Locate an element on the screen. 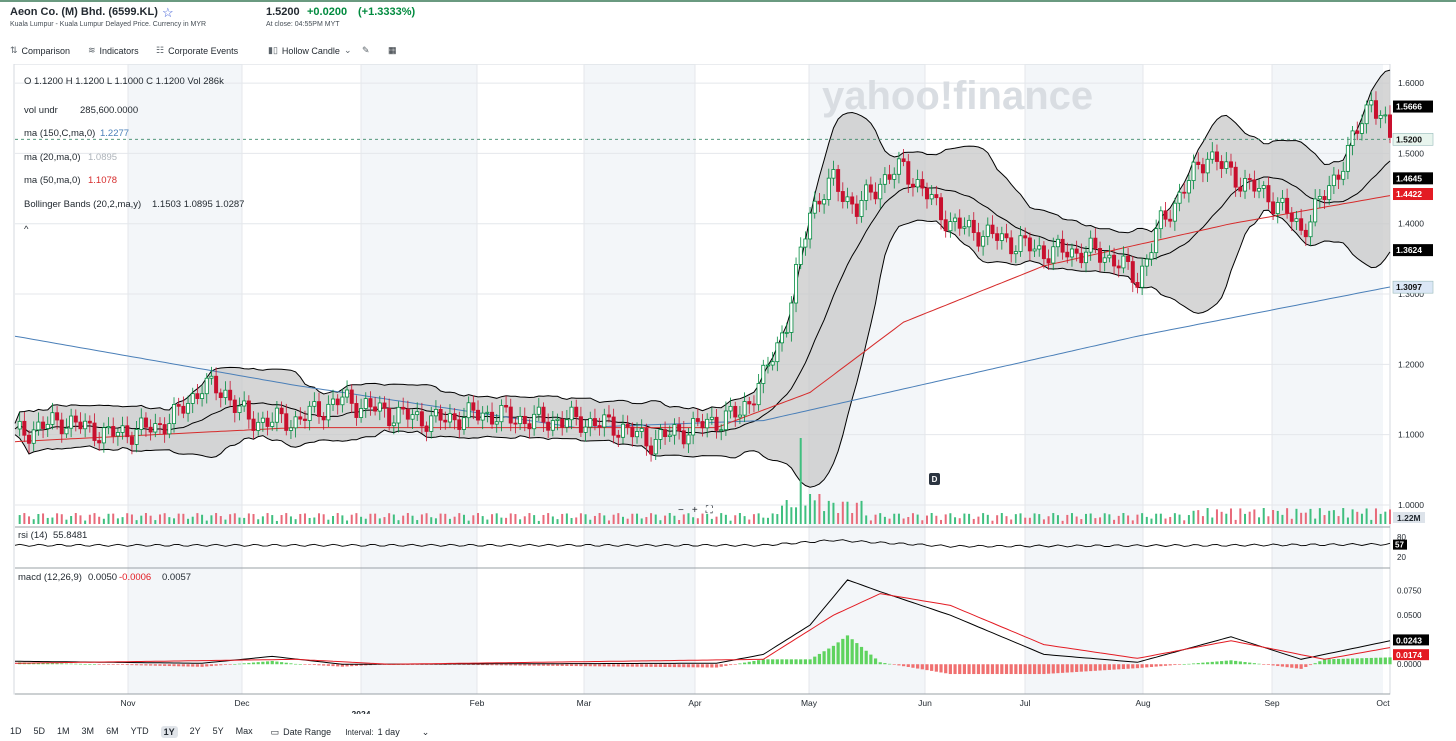 The height and width of the screenshot is (741, 1456). chevron-down-icon: ⌄ is located at coordinates (347, 50).